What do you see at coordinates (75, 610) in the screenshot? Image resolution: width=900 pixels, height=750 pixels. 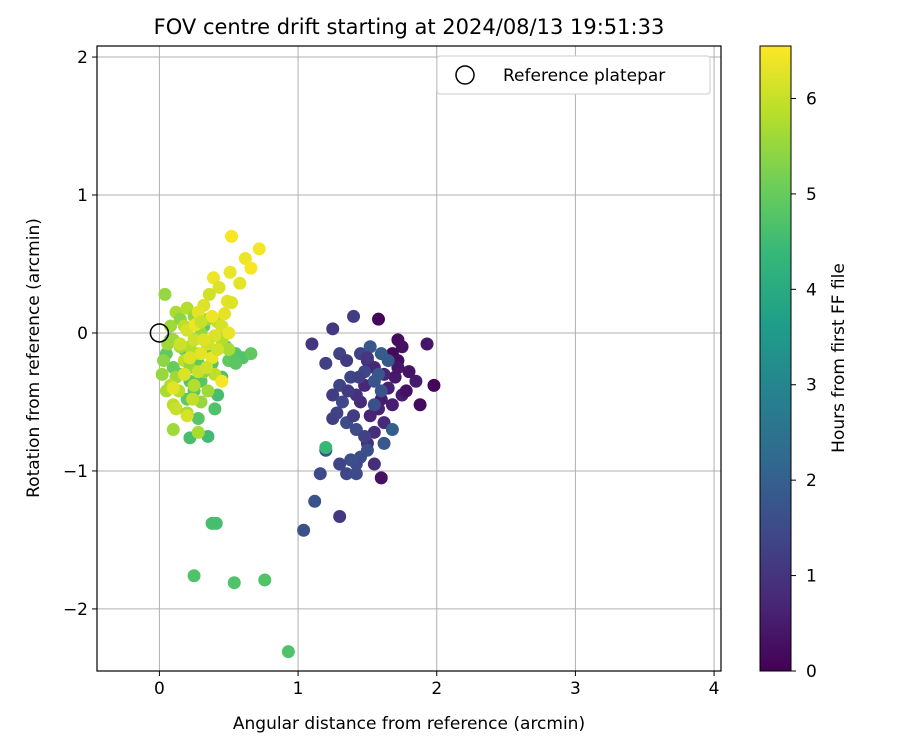 I see `y-tick-label: −2` at bounding box center [75, 610].